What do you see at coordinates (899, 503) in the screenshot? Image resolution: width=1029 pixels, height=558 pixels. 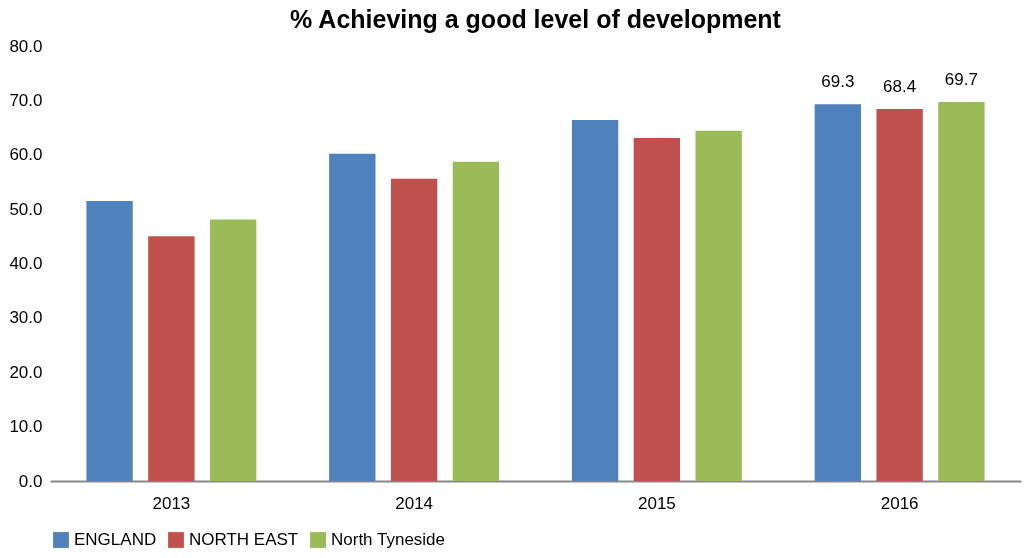 I see `x-tick-label: 2016` at bounding box center [899, 503].